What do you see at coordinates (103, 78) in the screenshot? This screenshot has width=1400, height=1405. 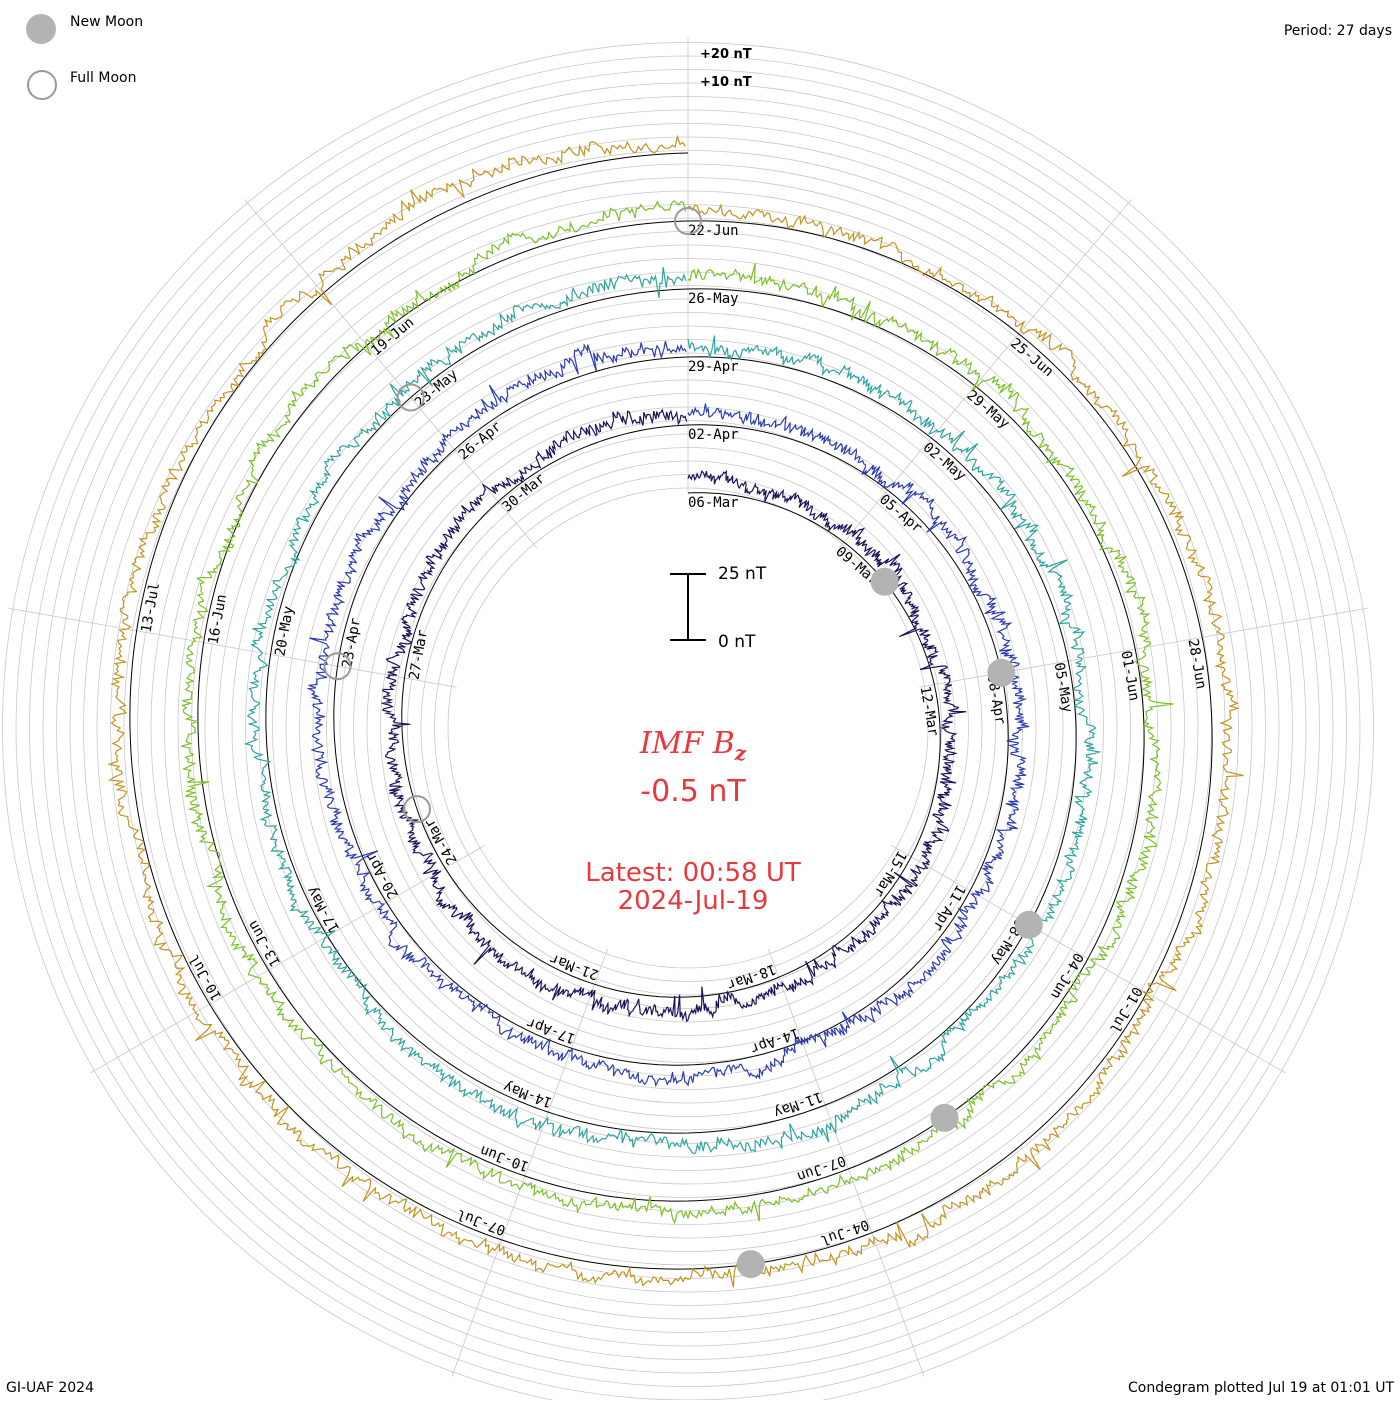 I see `full-moon-legend-label: Full Moon` at bounding box center [103, 78].